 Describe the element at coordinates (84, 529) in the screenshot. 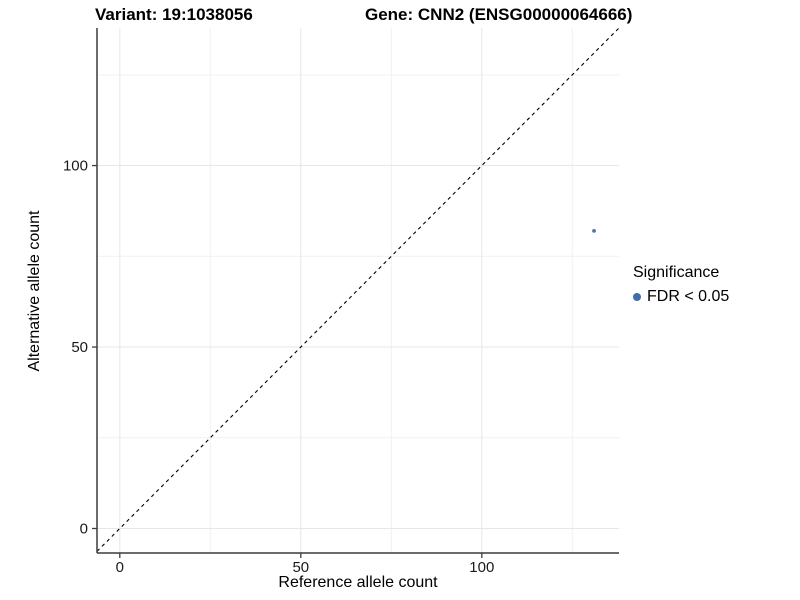

I see `y-tick-label: 0` at that location.